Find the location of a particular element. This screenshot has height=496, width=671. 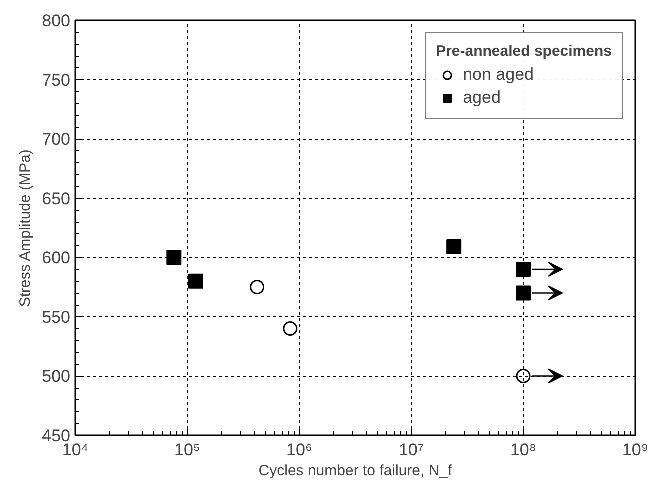

x-tick-label: 10⁵ is located at coordinates (187, 450).